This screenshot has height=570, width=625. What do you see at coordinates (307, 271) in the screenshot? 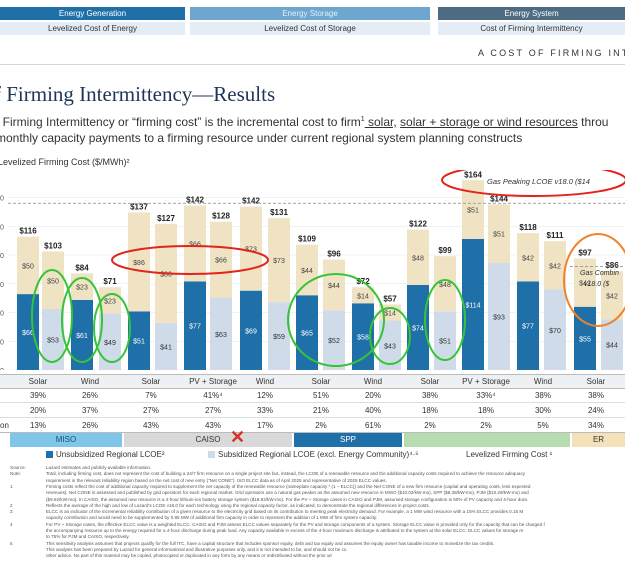
I see `bar-firming-label: $44` at bounding box center [307, 271].